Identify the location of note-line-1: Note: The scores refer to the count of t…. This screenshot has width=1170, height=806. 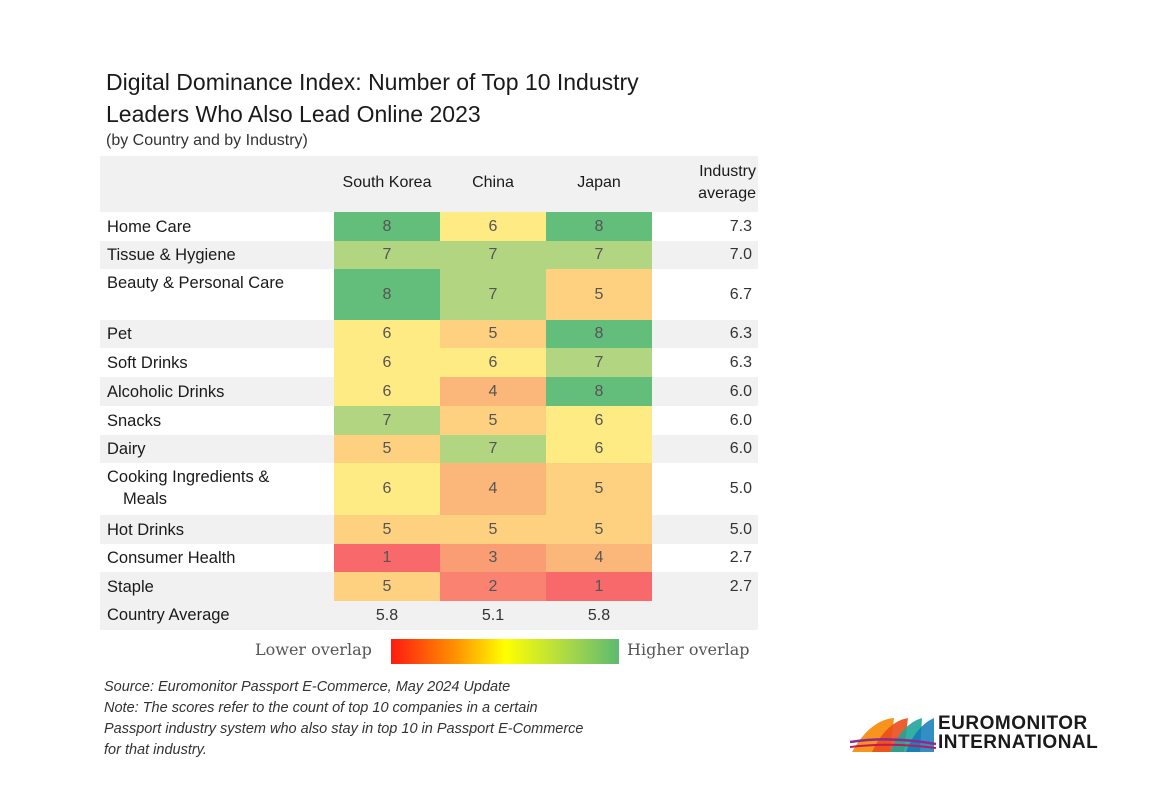
(321, 708).